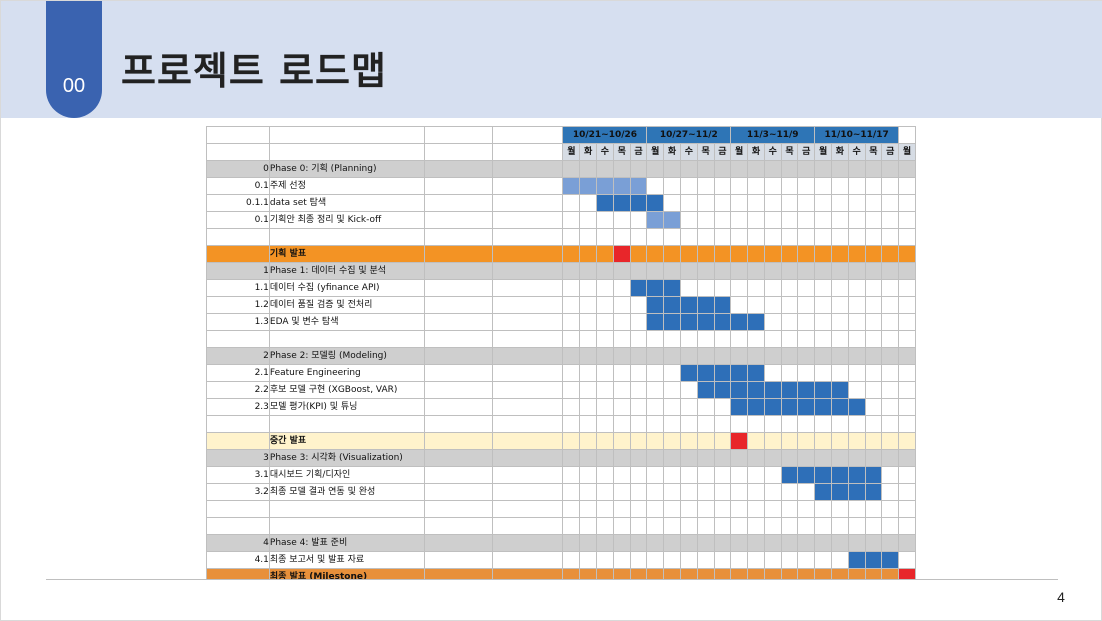 The image size is (1102, 621). Describe the element at coordinates (689, 135) in the screenshot. I see `week-header: 10/27~11/2` at that location.